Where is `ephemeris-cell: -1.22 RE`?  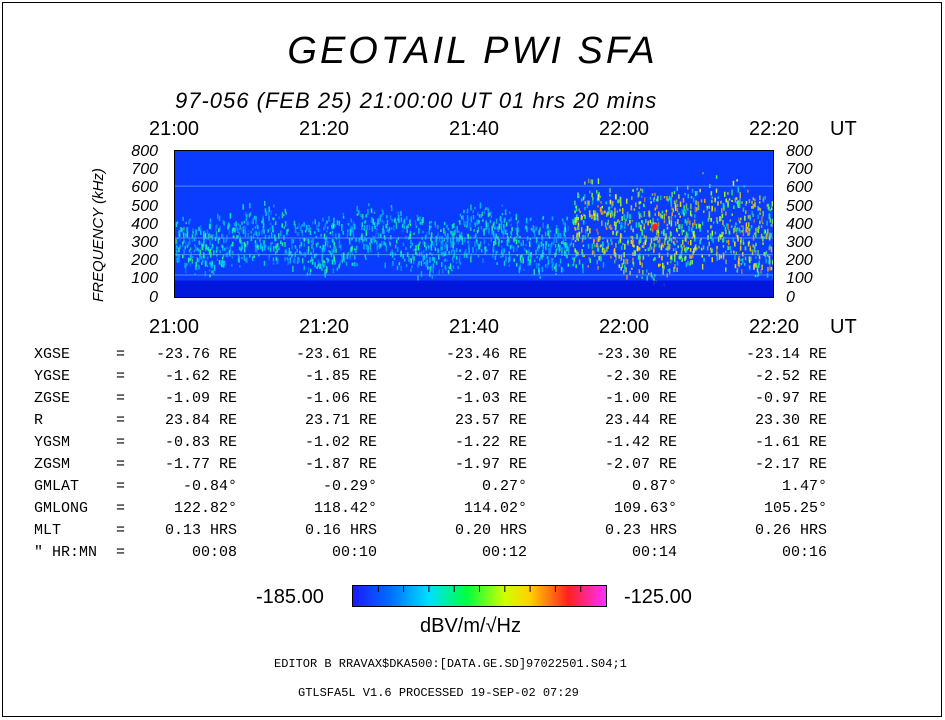 ephemeris-cell: -1.22 RE is located at coordinates (490, 442).